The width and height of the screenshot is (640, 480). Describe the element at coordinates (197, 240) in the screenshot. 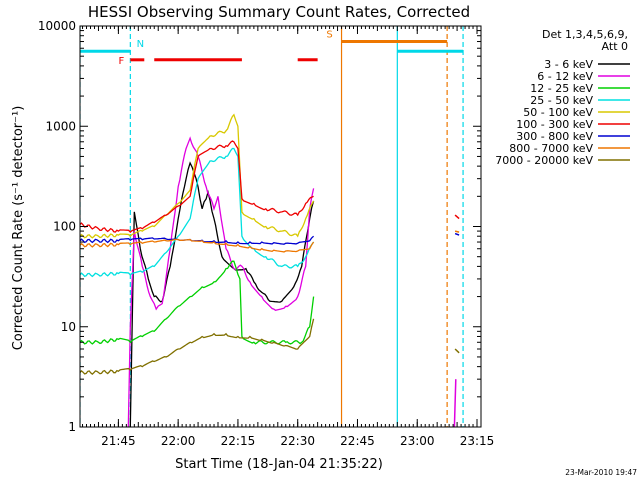

I see `series-line-300-800-kev` at that location.